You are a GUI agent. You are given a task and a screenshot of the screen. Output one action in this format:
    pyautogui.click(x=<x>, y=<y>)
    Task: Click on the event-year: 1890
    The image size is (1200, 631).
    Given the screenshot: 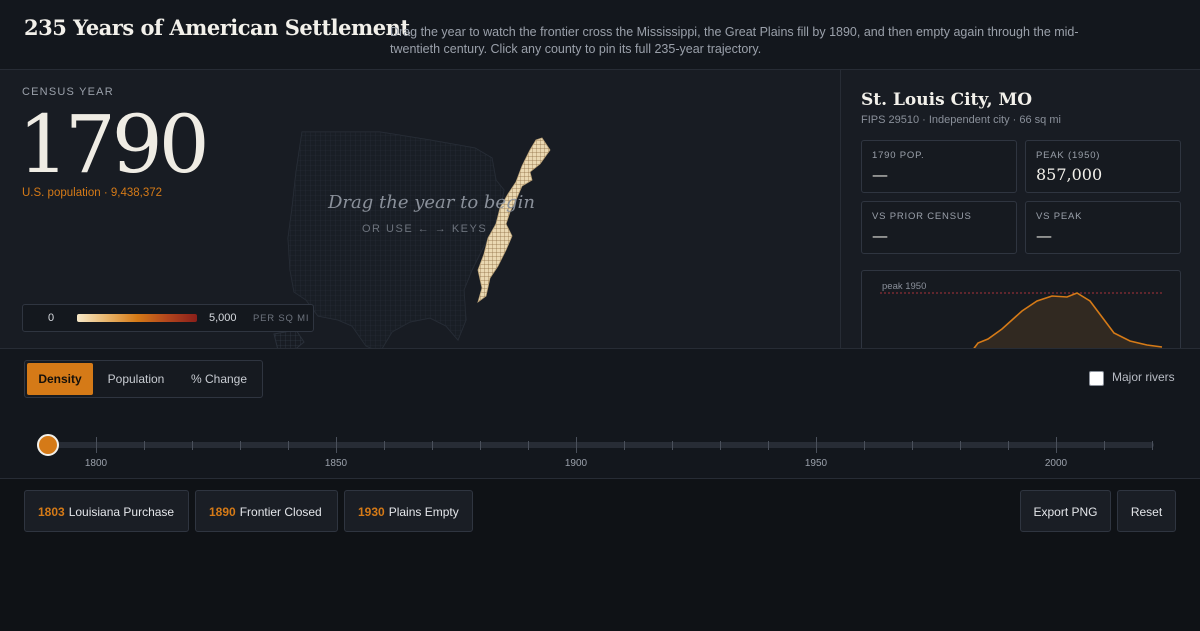 What is the action you would take?
    pyautogui.click(x=222, y=512)
    